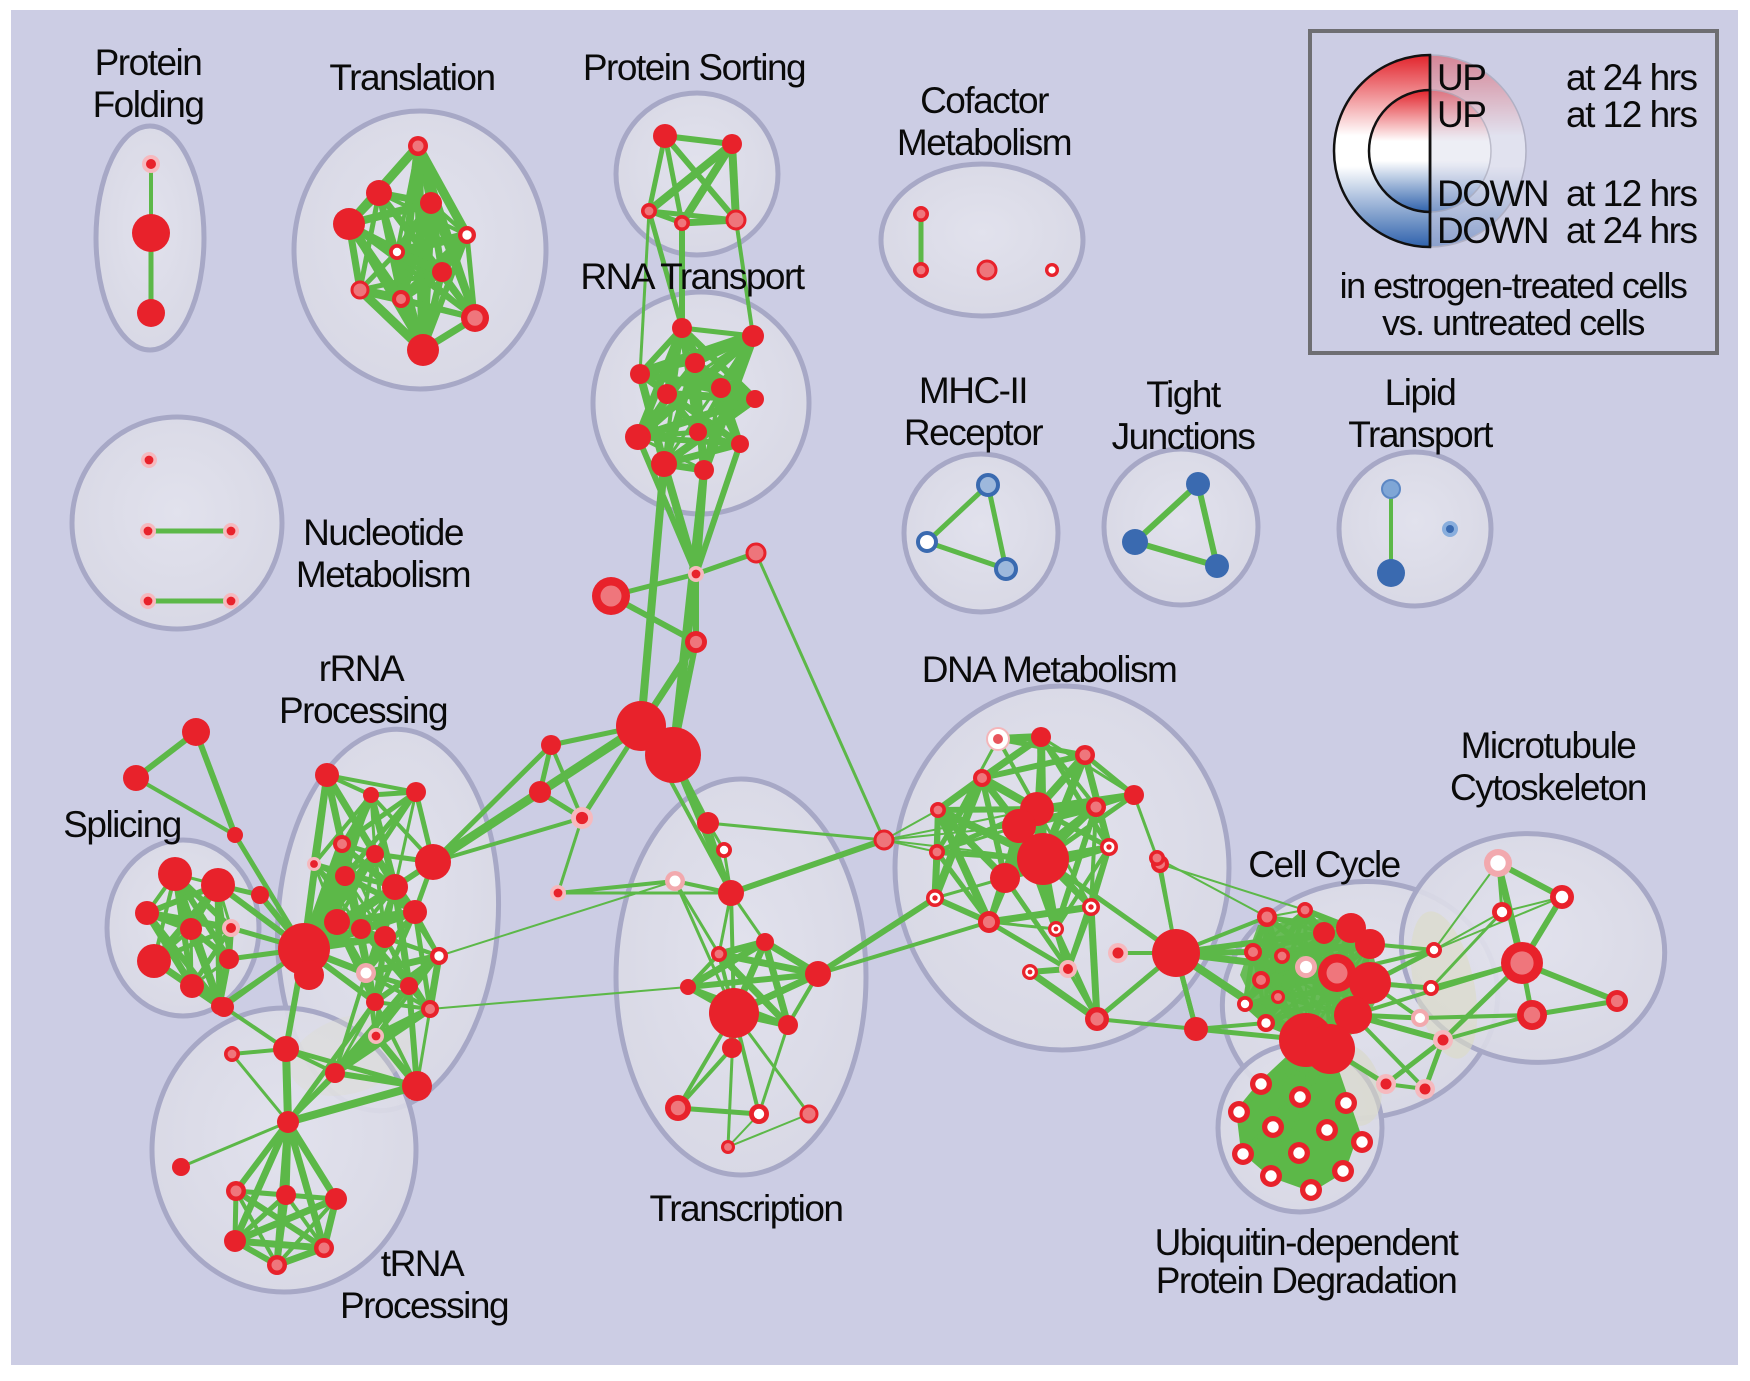 The height and width of the screenshot is (1381, 1750). What do you see at coordinates (973, 390) in the screenshot?
I see `svg-text: MHC-II` at bounding box center [973, 390].